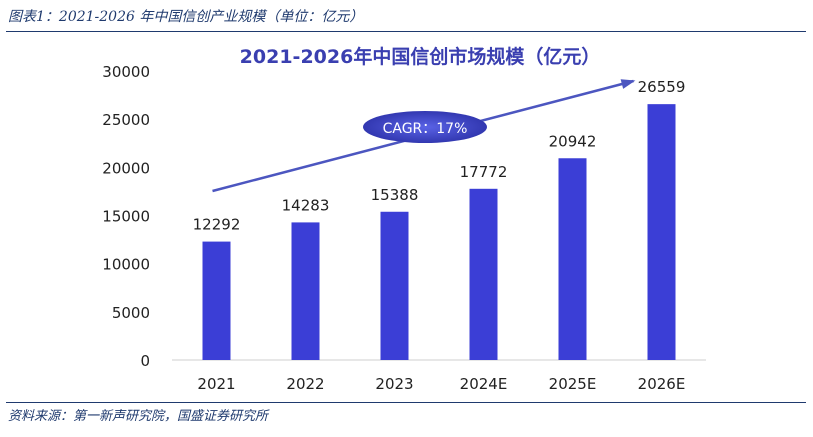  Describe the element at coordinates (126, 168) in the screenshot. I see `y-tick-label: 20000` at that location.